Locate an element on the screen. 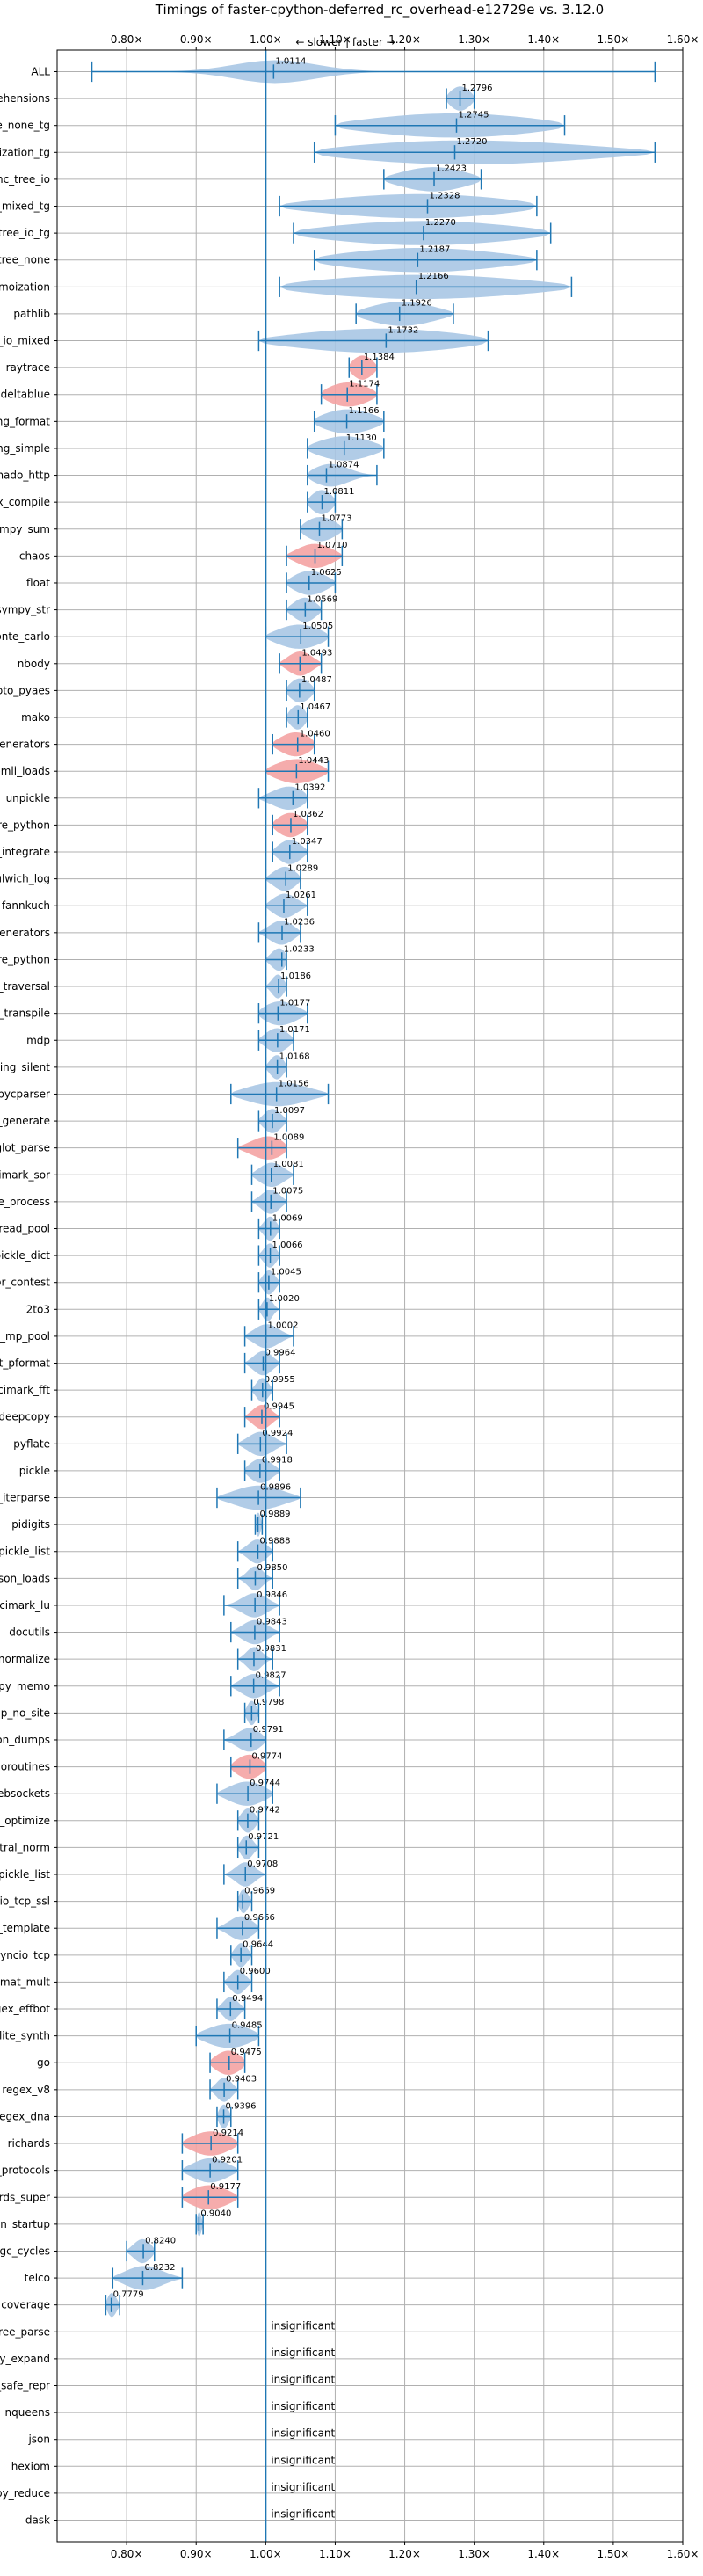 Image resolution: width=703 pixels, height=2576 pixels. value-label: 0.9843 is located at coordinates (272, 1621).